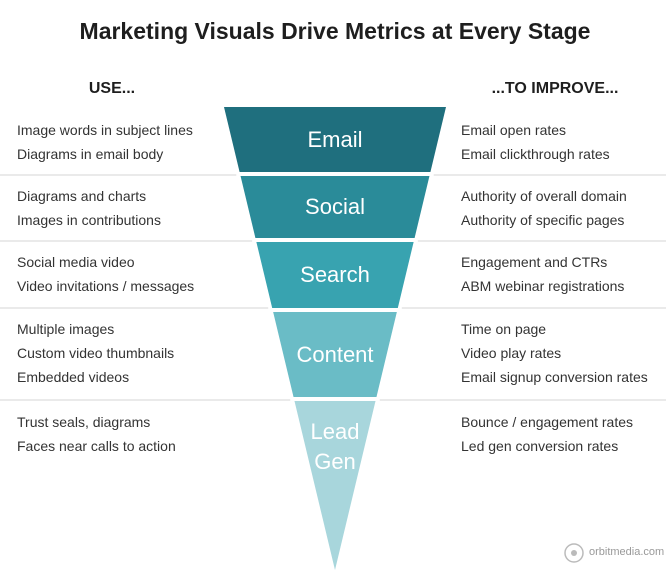 The image size is (670, 577). What do you see at coordinates (504, 329) in the screenshot?
I see `improve-item: Time on page` at bounding box center [504, 329].